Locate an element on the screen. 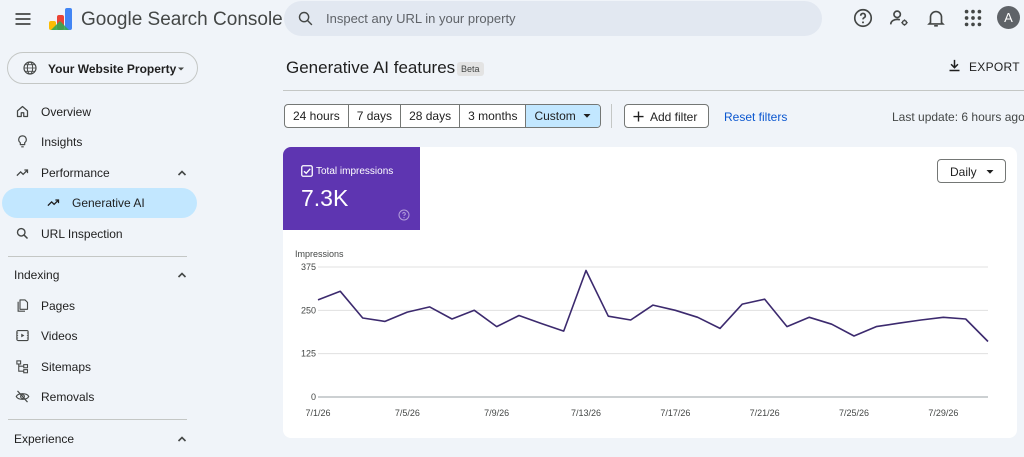 The height and width of the screenshot is (457, 1024). x-tick-label: 7/17/26 is located at coordinates (675, 413).